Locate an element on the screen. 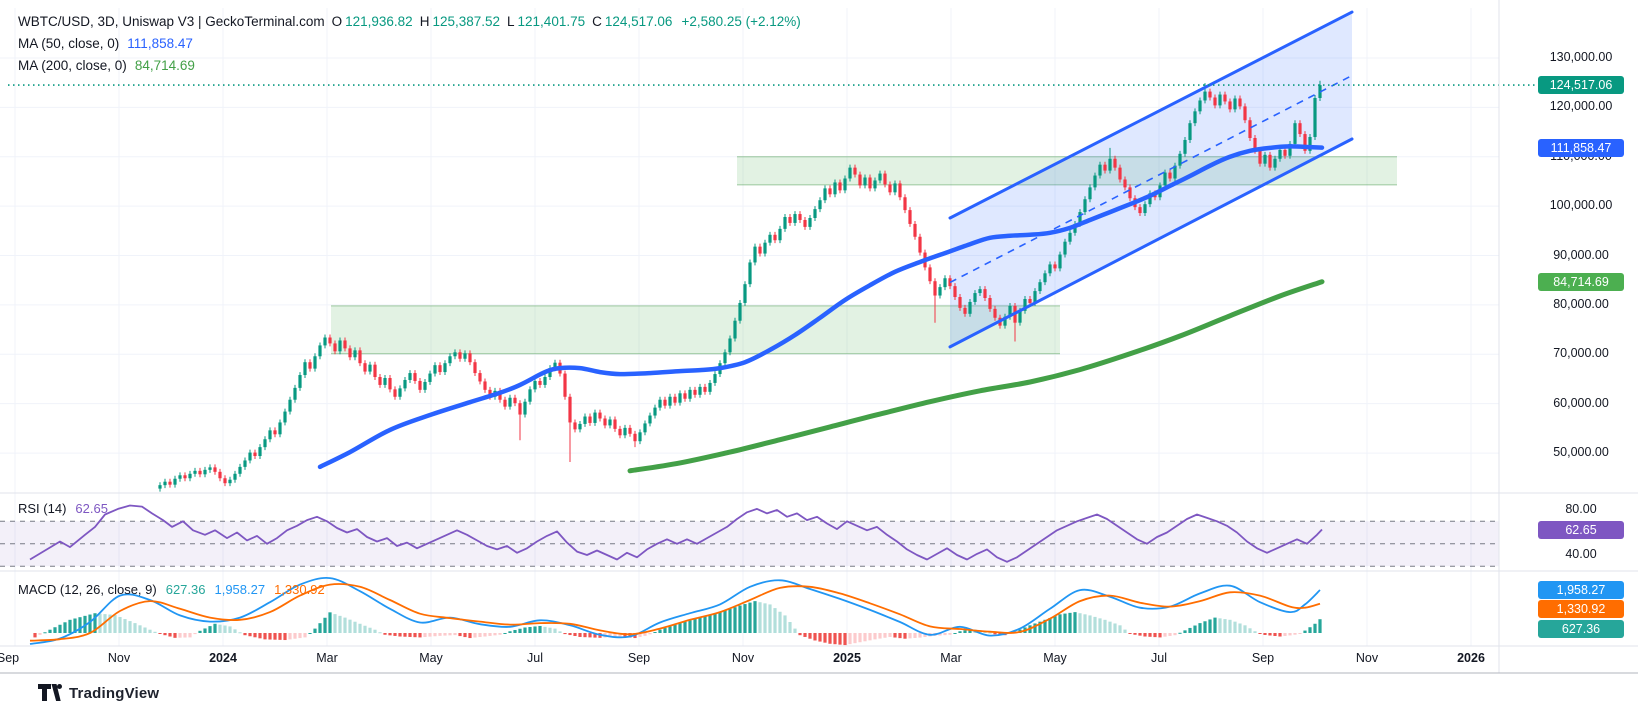 Image resolution: width=1638 pixels, height=714 pixels. ma200-legend: MA (200, close, 0) 84,714.69 is located at coordinates (106, 65).